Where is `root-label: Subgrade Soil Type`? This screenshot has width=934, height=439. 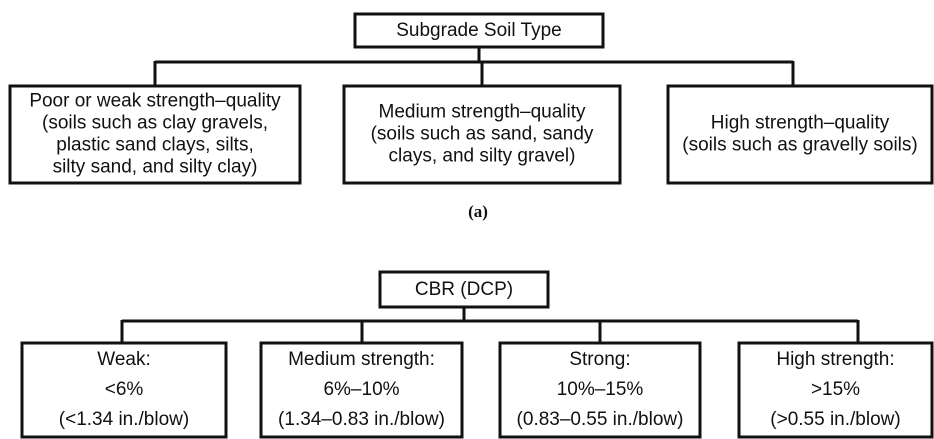 root-label: Subgrade Soil Type is located at coordinates (479, 30).